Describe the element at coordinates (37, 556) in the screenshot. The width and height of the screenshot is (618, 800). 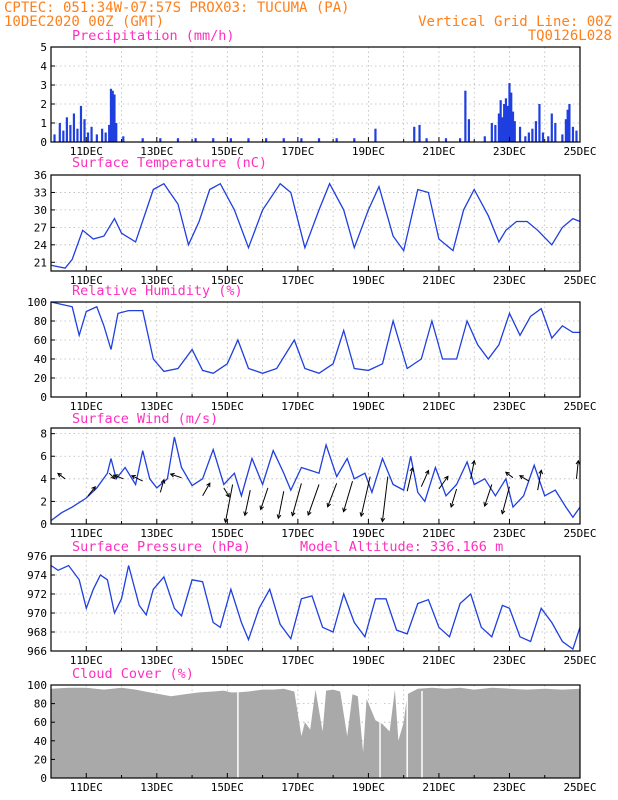
I see `y-tick-label: 976` at that location.